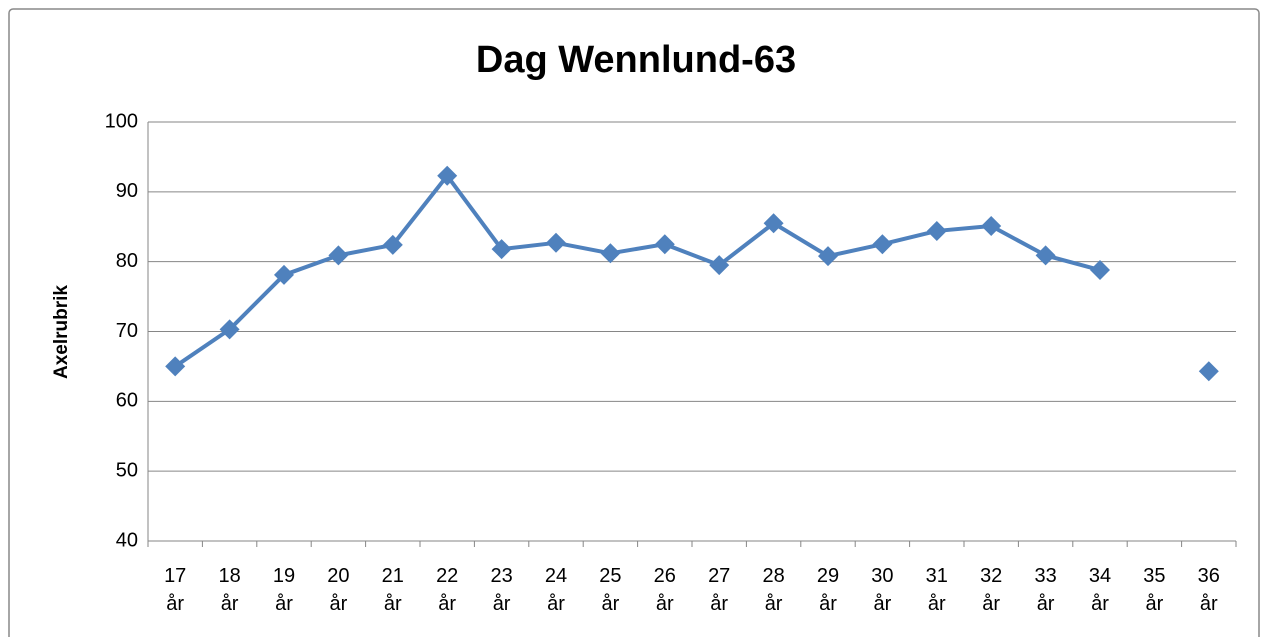 This screenshot has width=1266, height=637. I want to click on x-tick-label: 29 år, so click(828, 590).